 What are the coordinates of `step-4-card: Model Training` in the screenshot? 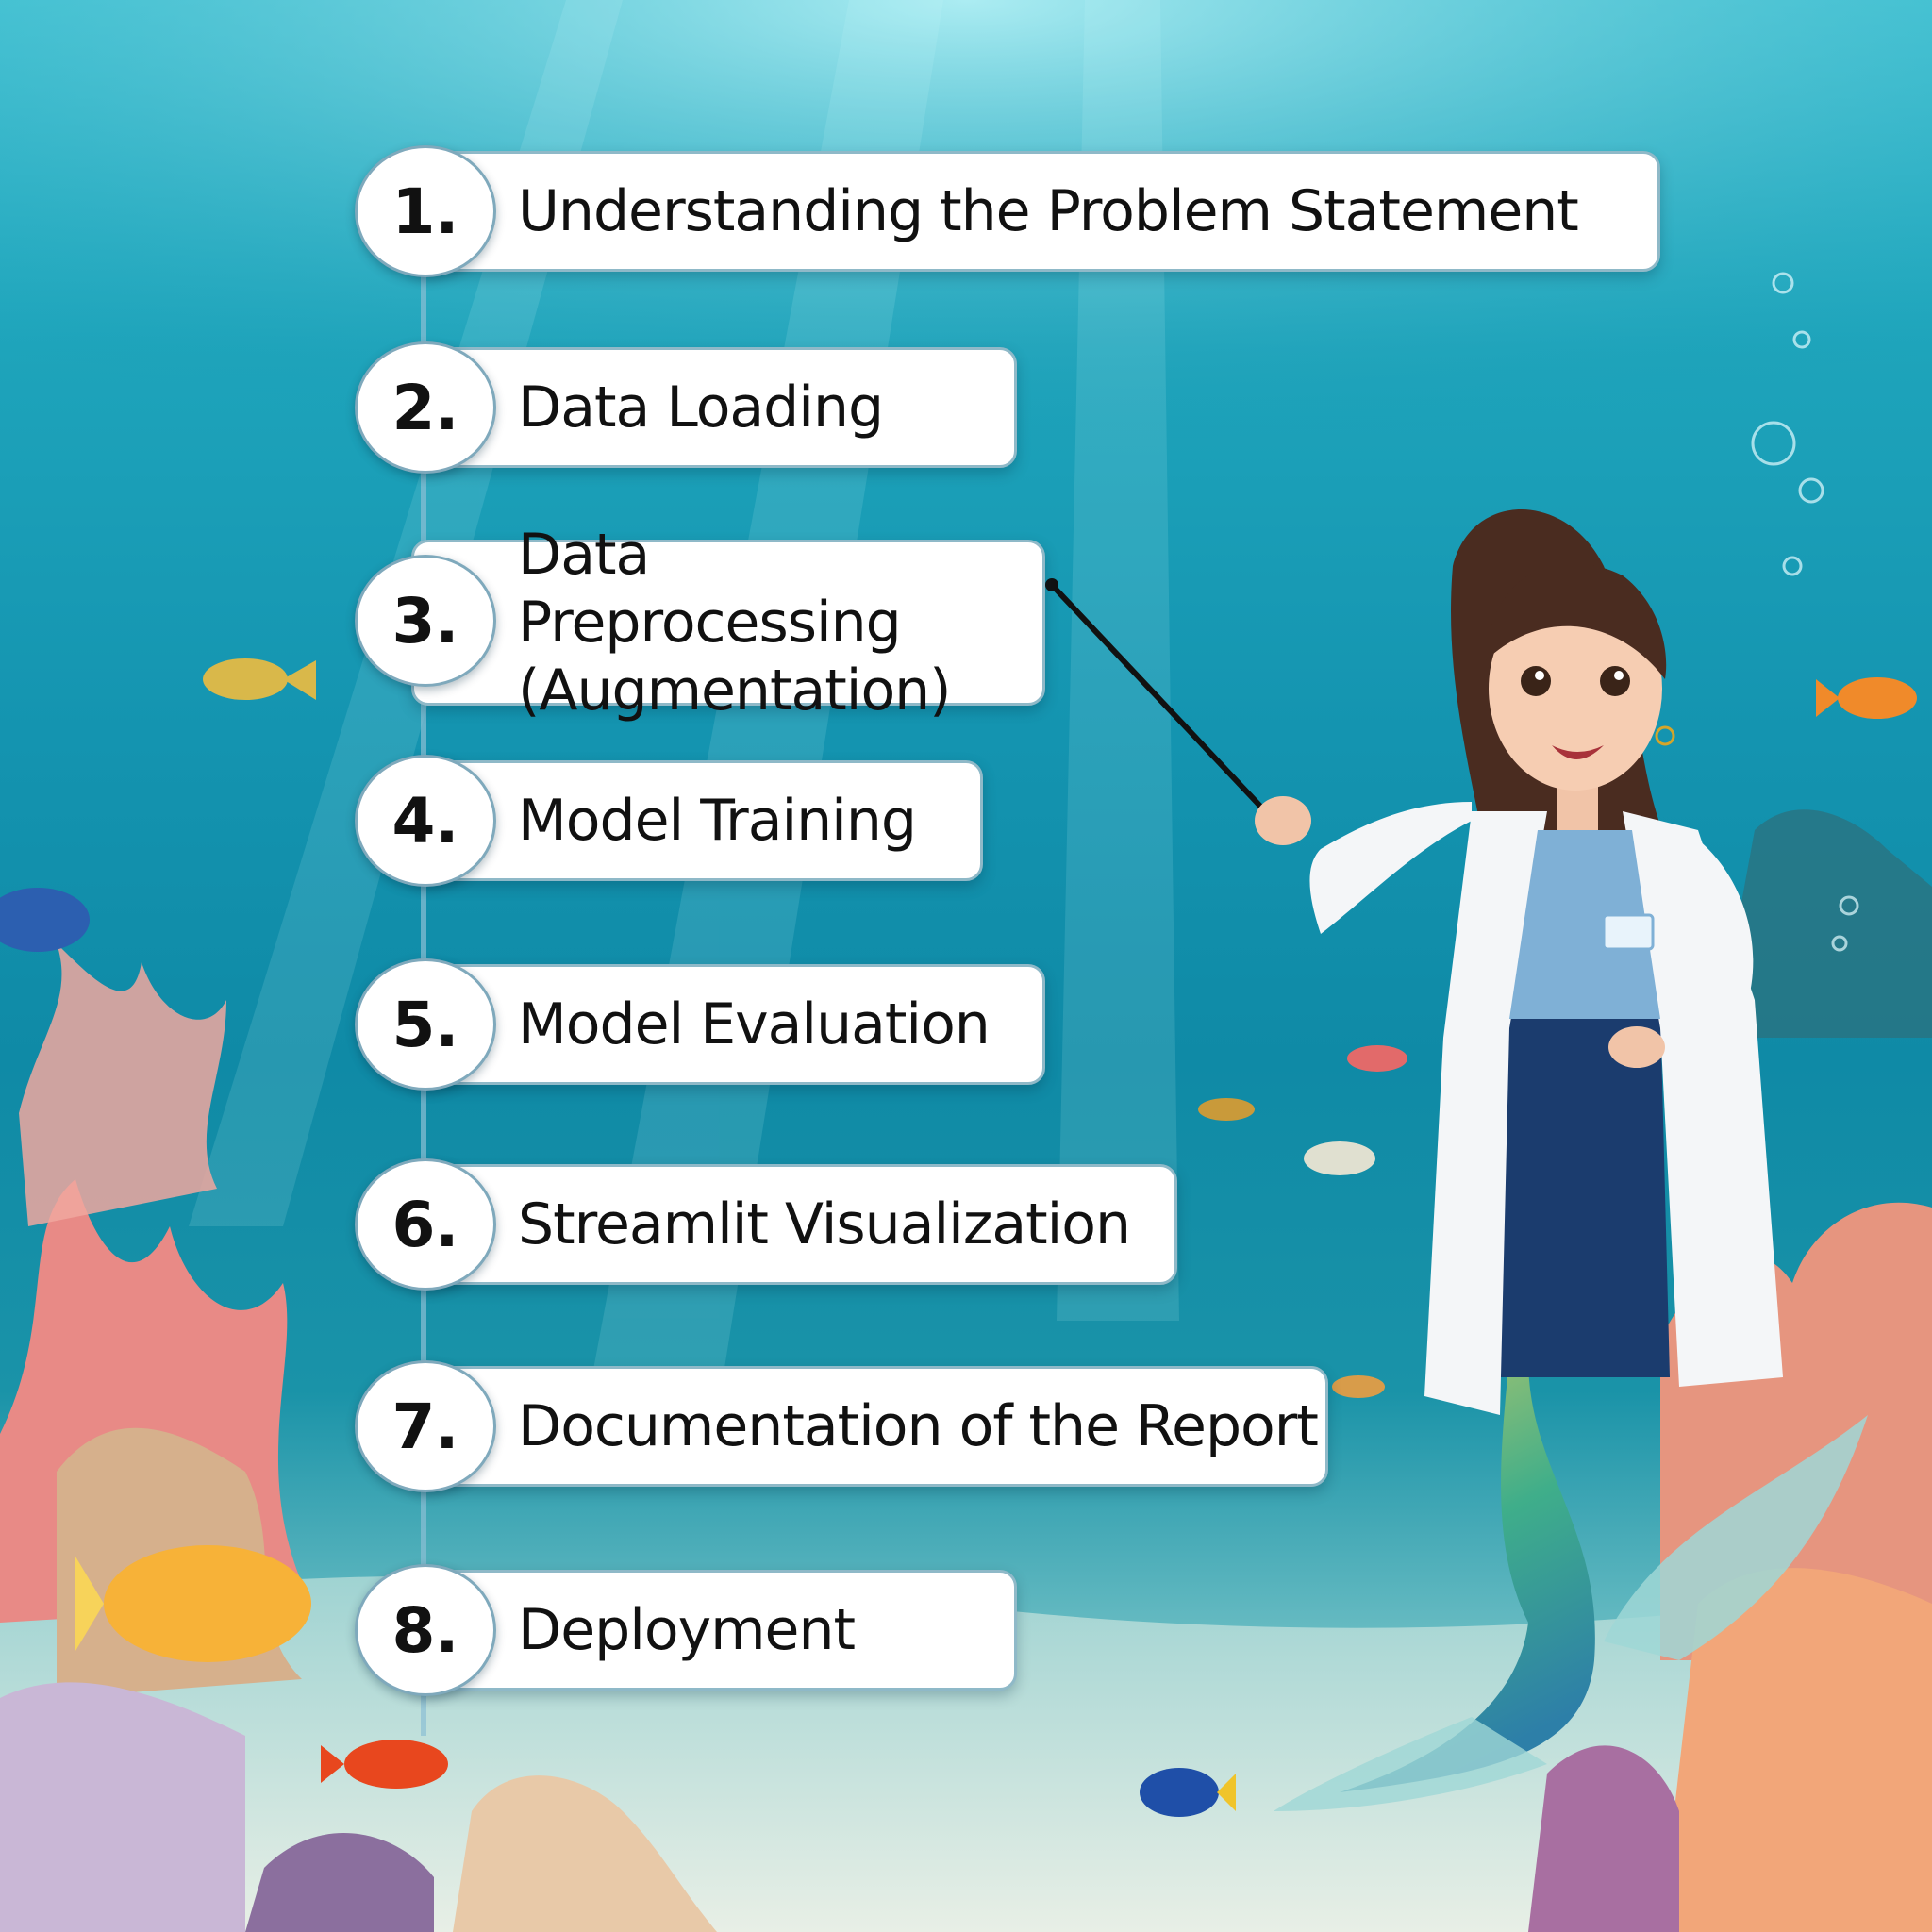 It's located at (697, 821).